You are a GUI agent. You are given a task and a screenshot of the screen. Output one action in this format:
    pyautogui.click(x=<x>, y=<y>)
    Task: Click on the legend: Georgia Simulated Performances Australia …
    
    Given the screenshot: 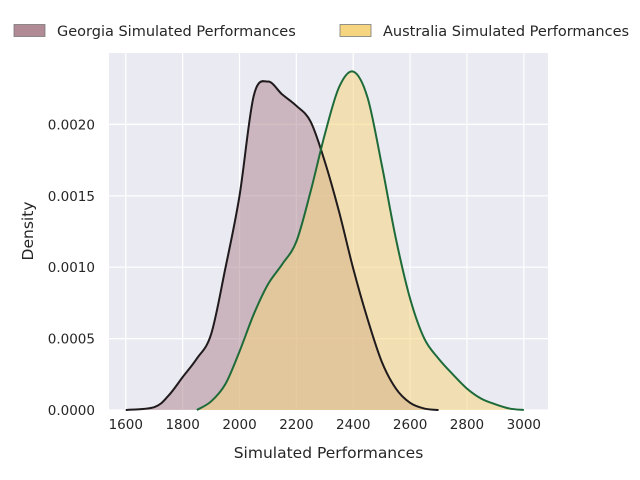 What is the action you would take?
    pyautogui.click(x=321, y=32)
    